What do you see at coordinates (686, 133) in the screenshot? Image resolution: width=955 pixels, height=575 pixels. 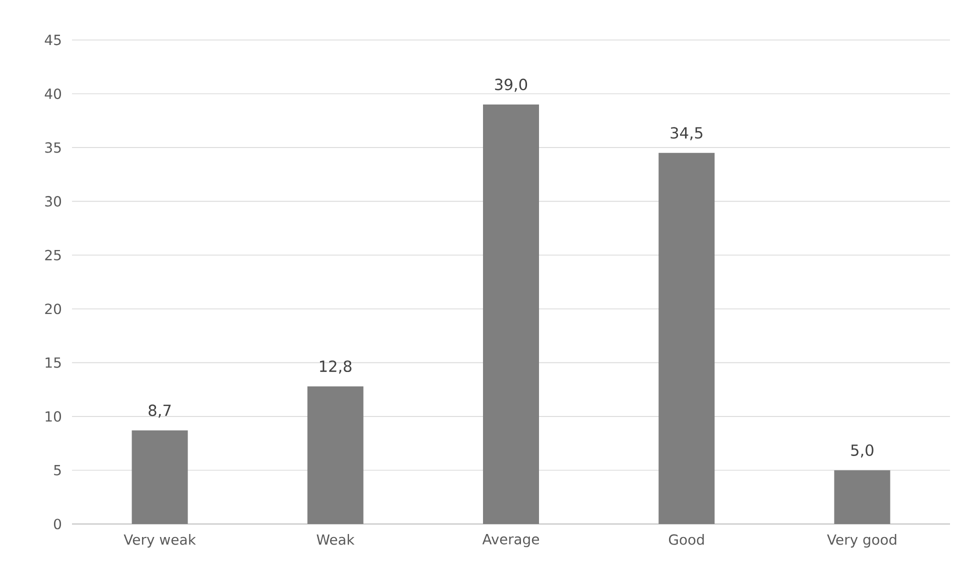 I see `data-label: 34,5` at bounding box center [686, 133].